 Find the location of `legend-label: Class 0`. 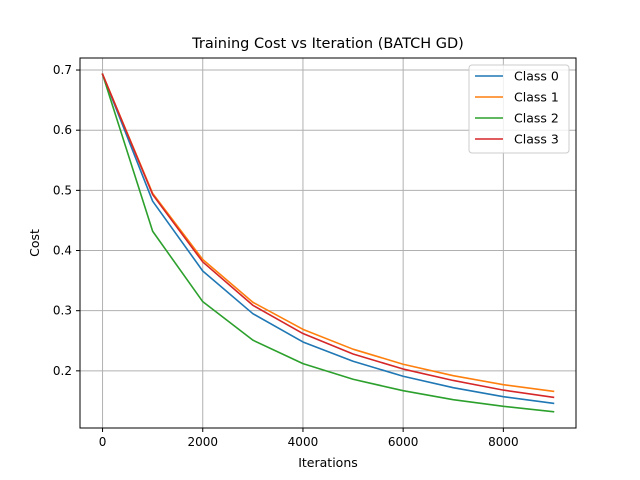

legend-label: Class 0 is located at coordinates (536, 76).